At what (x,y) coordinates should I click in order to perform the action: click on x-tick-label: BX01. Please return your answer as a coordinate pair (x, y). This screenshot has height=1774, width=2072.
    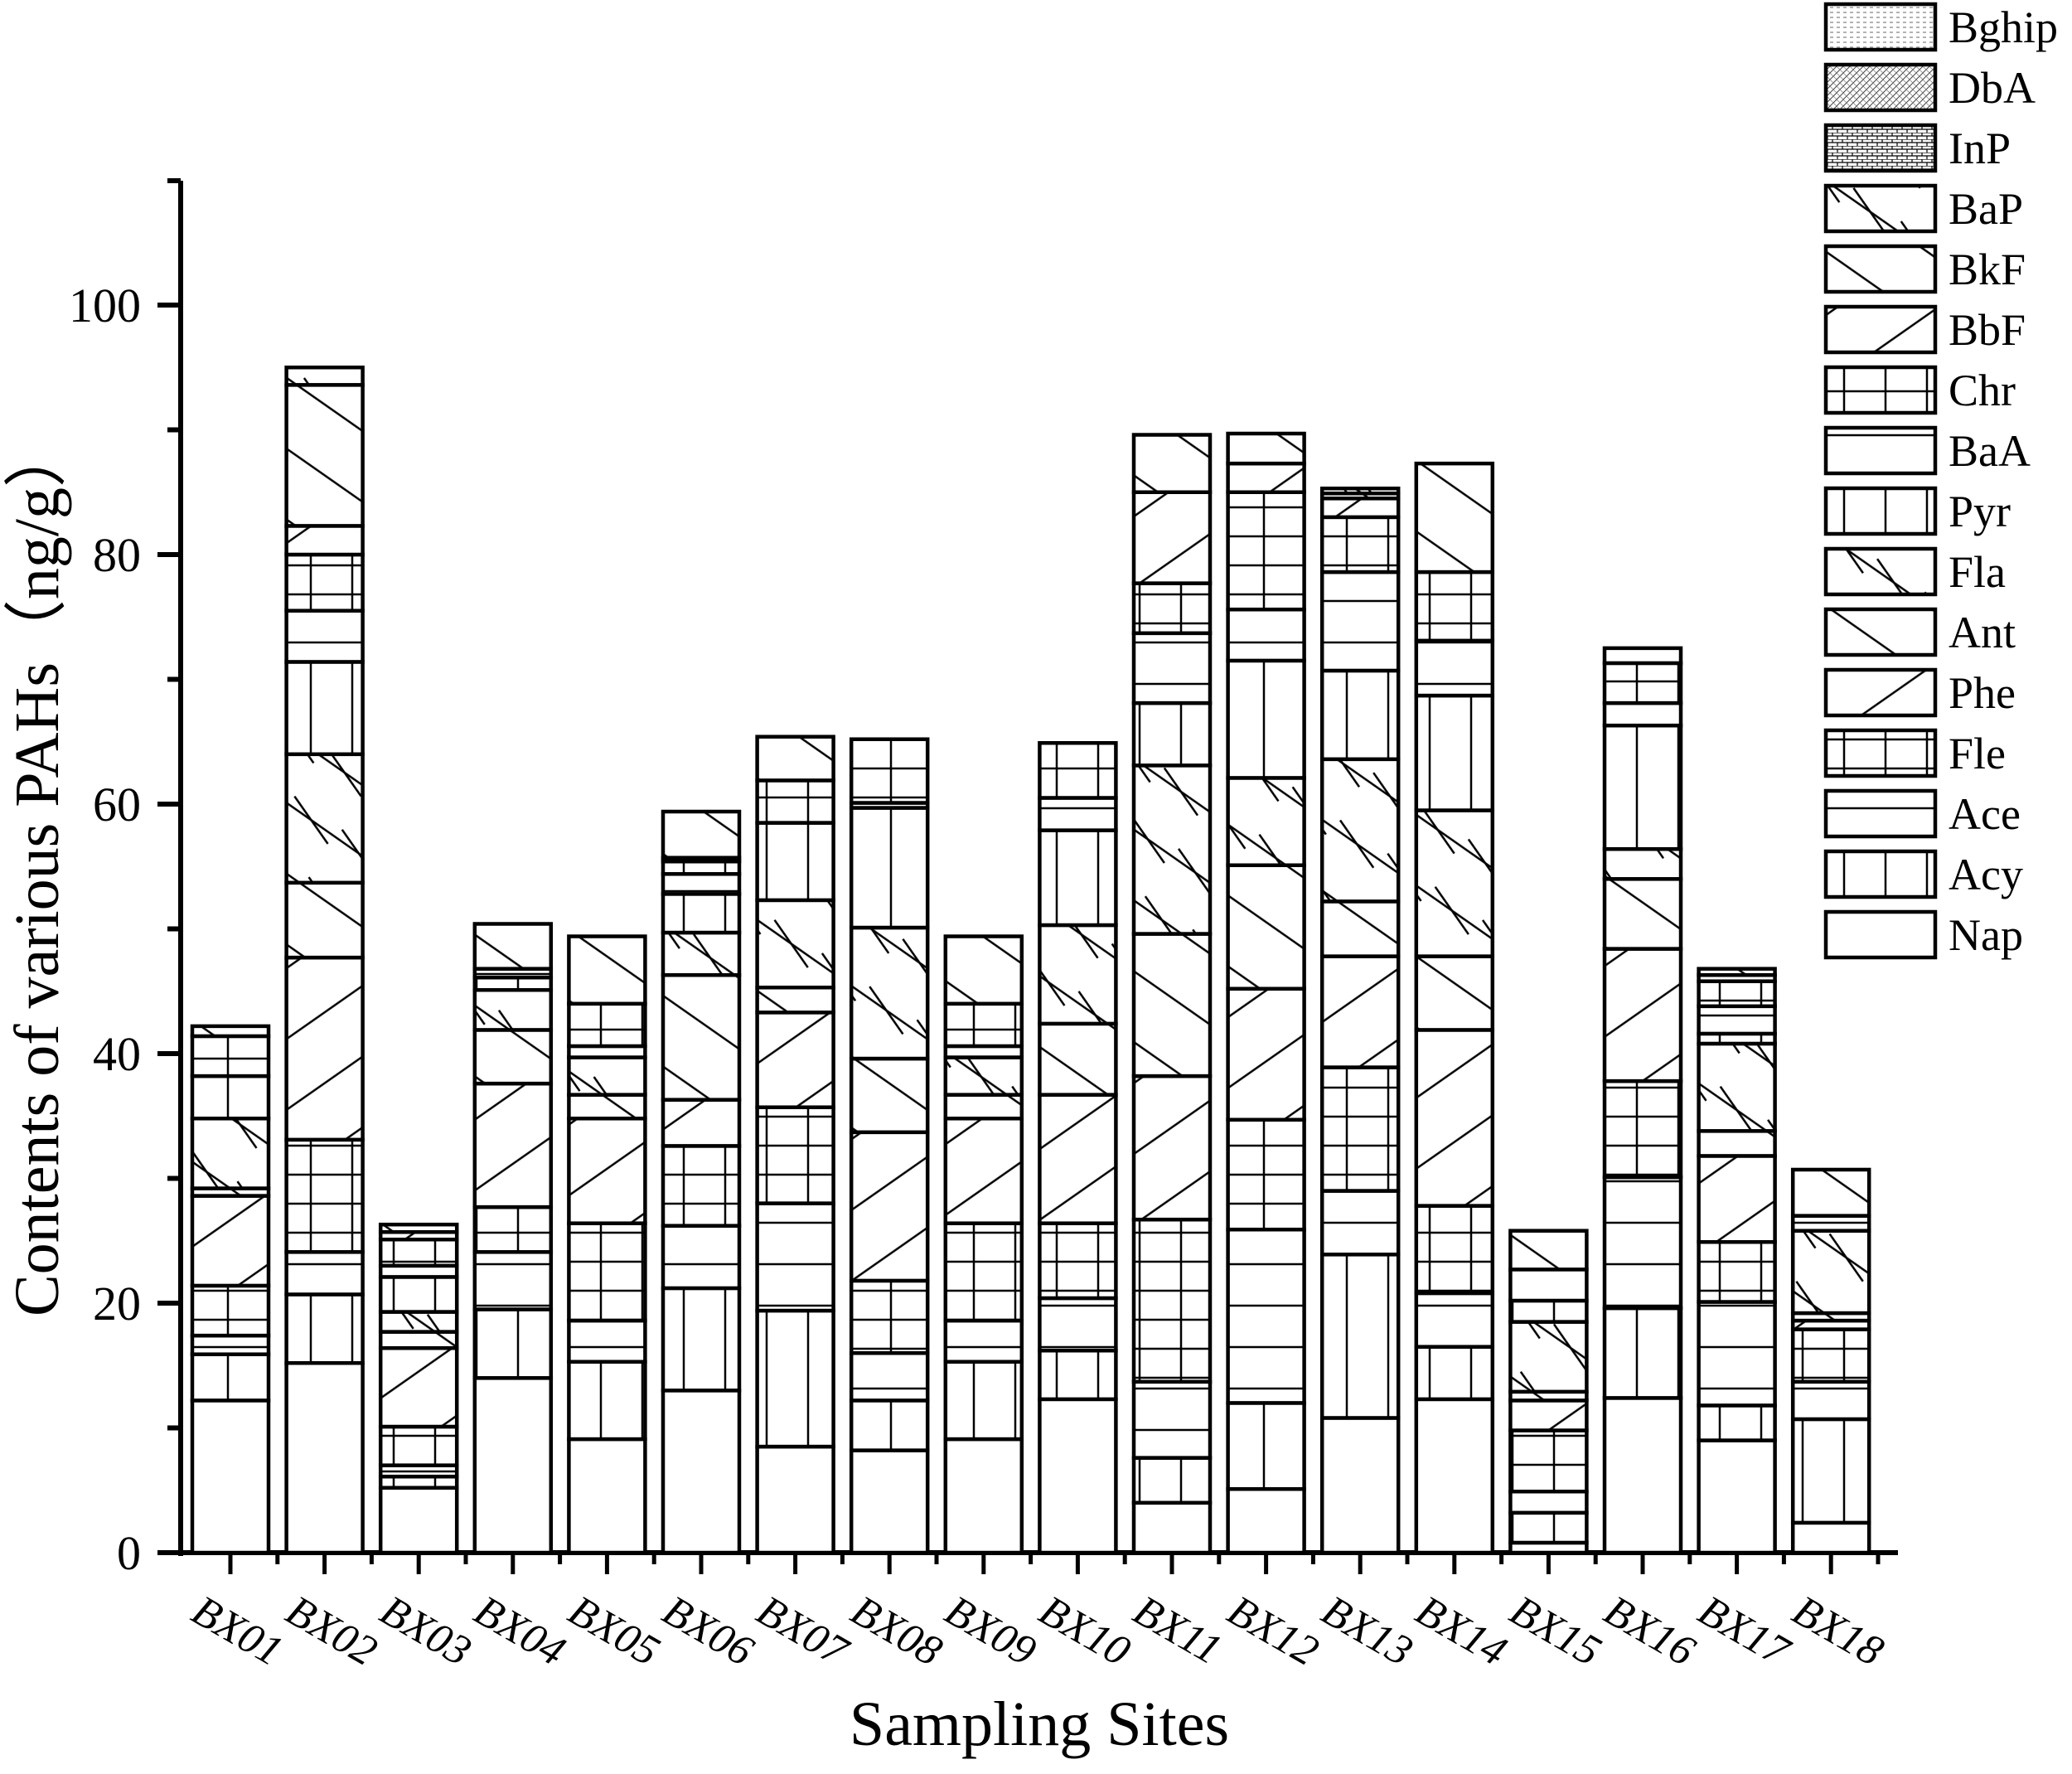
    Looking at the image, I should click on (237, 1631).